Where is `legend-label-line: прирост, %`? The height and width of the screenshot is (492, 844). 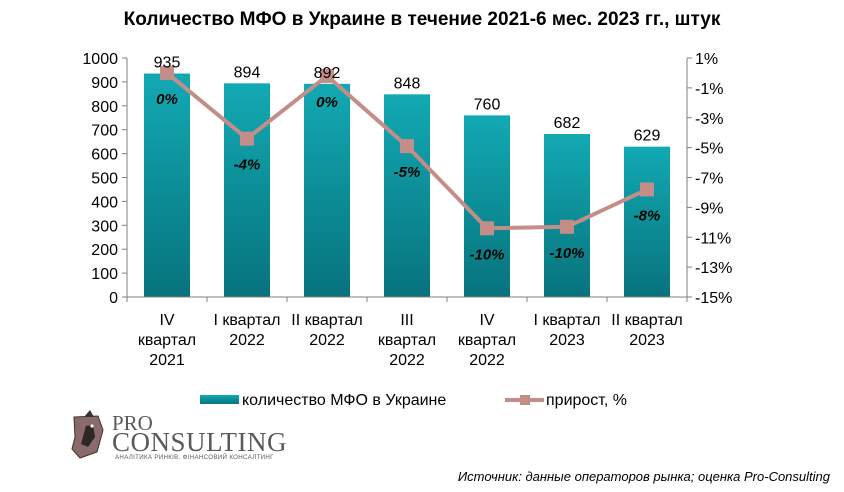
legend-label-line: прирост, % is located at coordinates (586, 400).